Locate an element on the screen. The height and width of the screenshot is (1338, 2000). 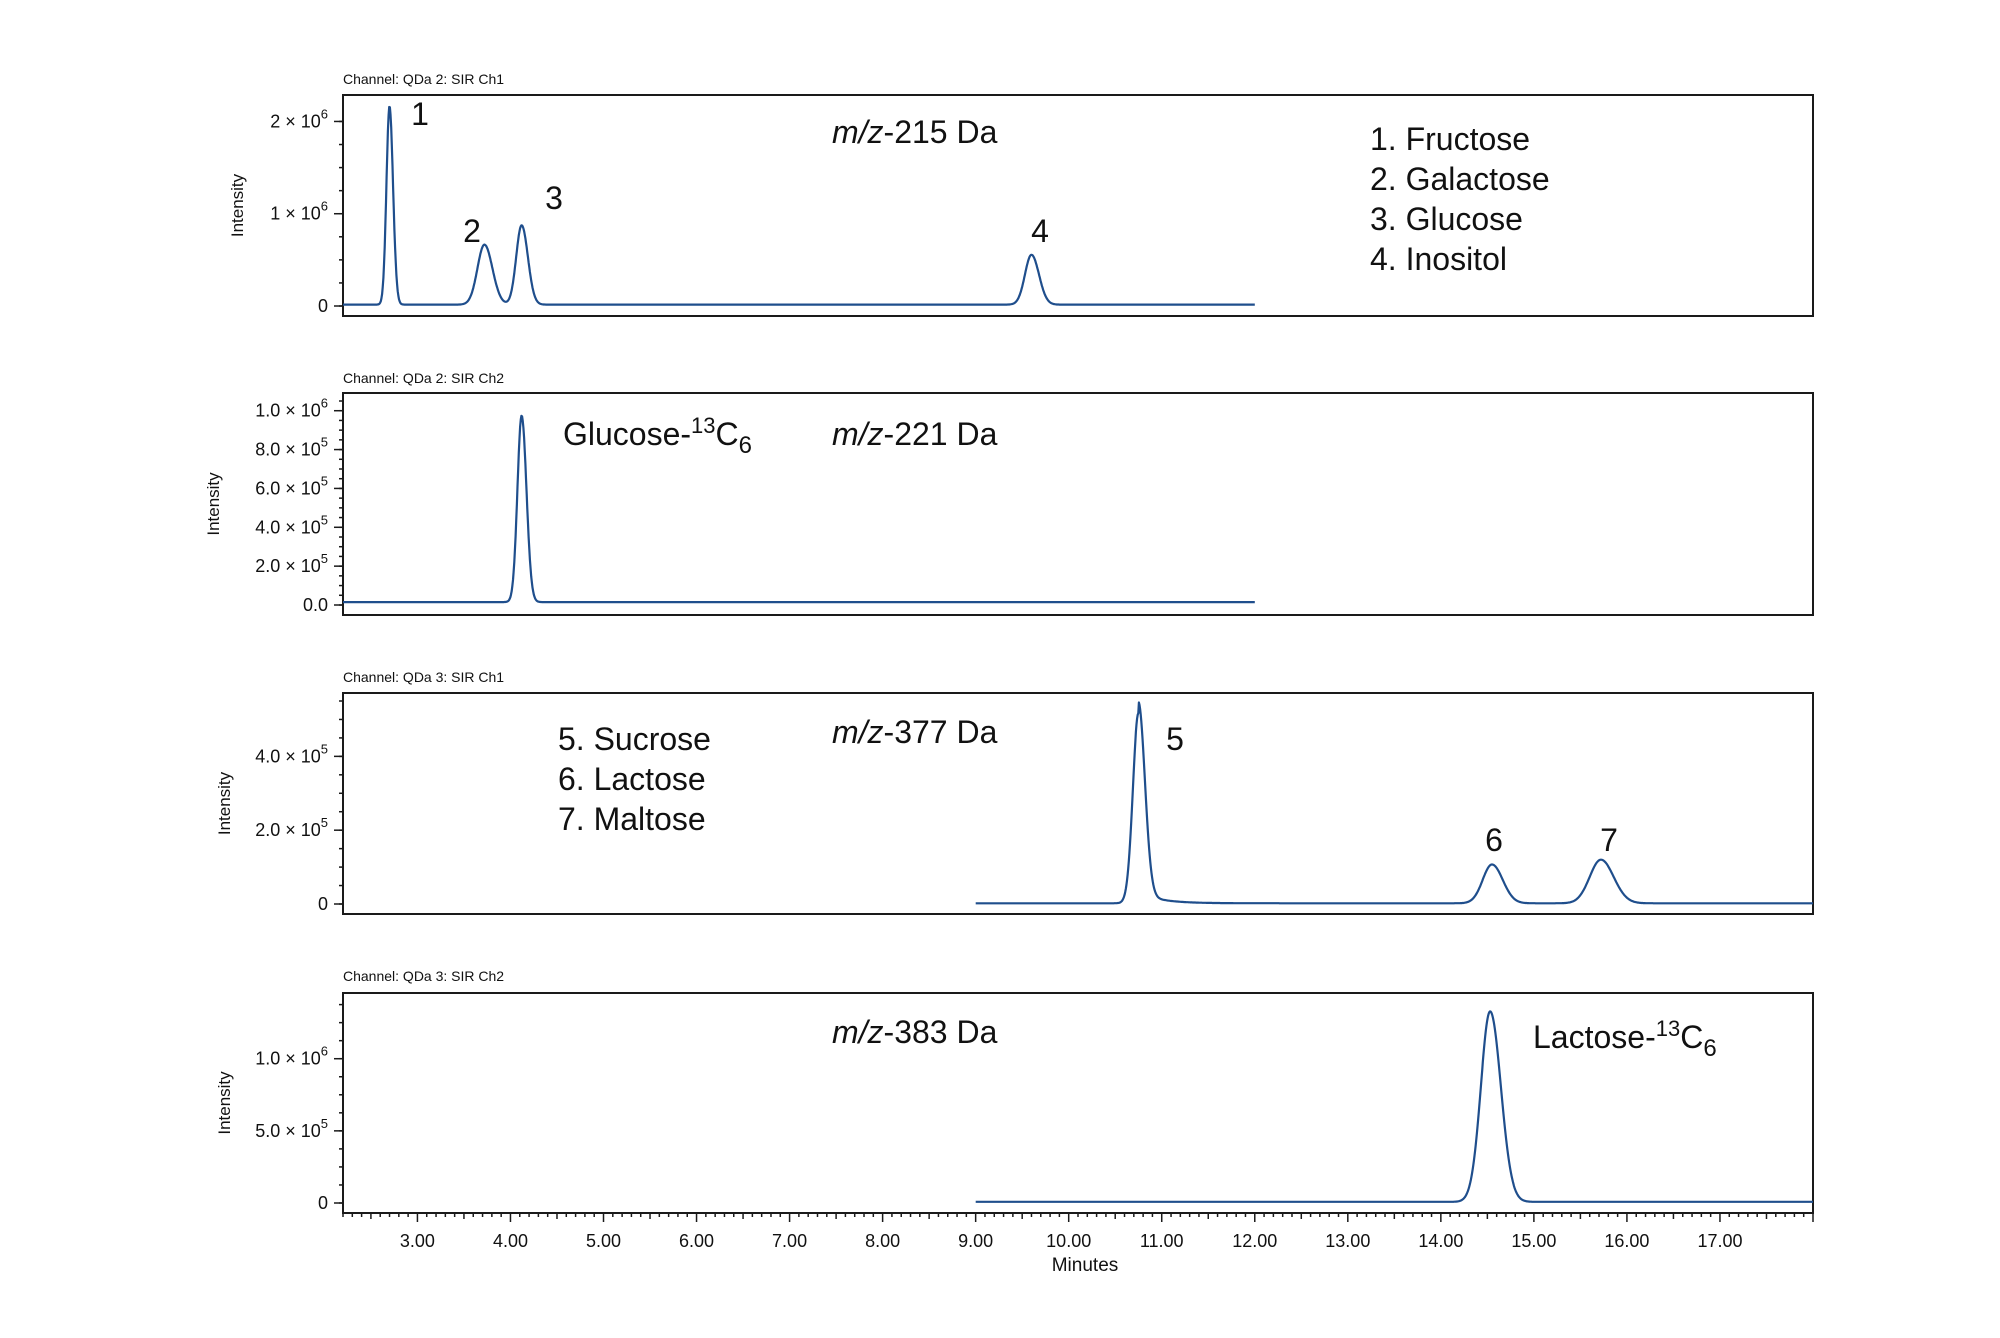
x-tick-label: 3.00 is located at coordinates (417, 1241).